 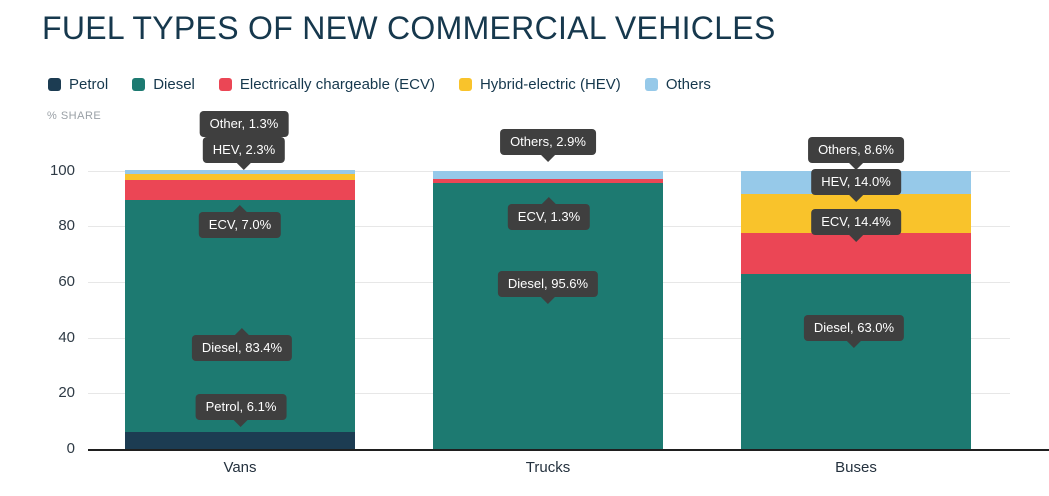 I want to click on legend-item-petrol: Petrol, so click(x=78, y=84).